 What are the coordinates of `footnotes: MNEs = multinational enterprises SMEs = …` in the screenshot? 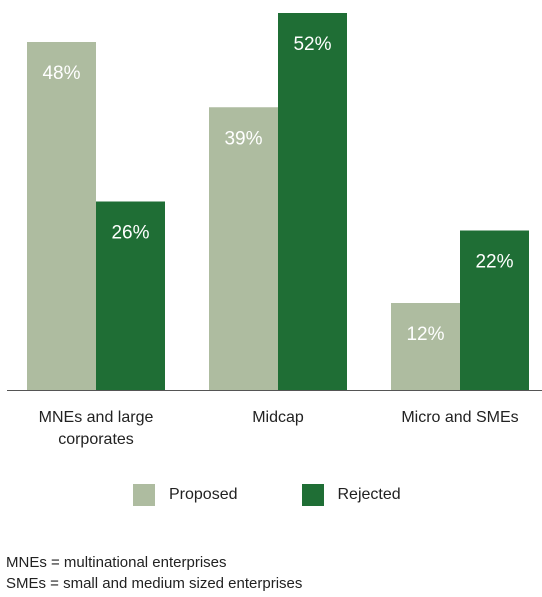 It's located at (154, 573).